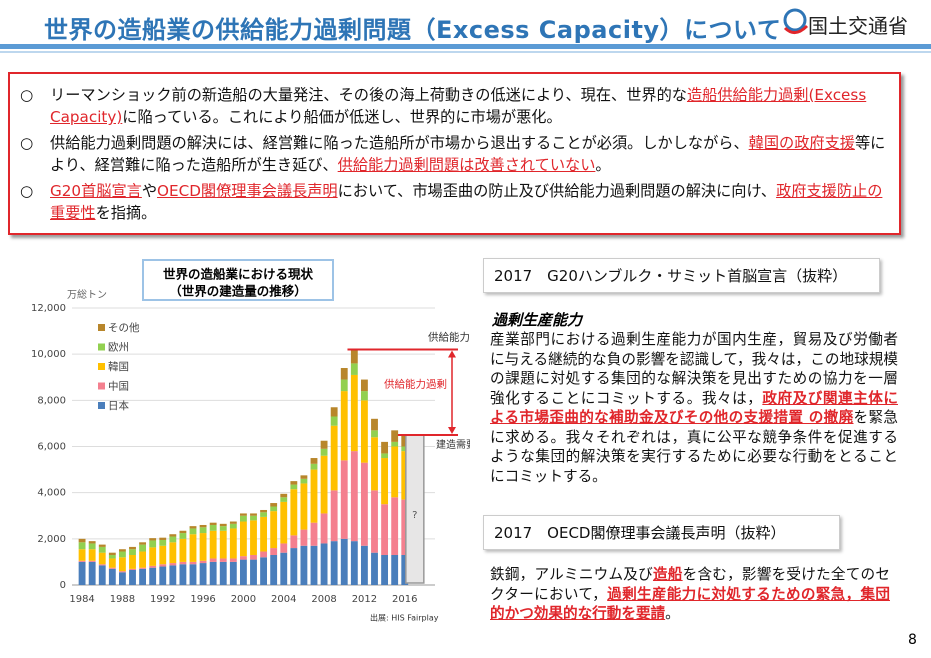 This screenshot has height=658, width=931. What do you see at coordinates (122, 599) in the screenshot?
I see `x-tick-label: 1988` at bounding box center [122, 599].